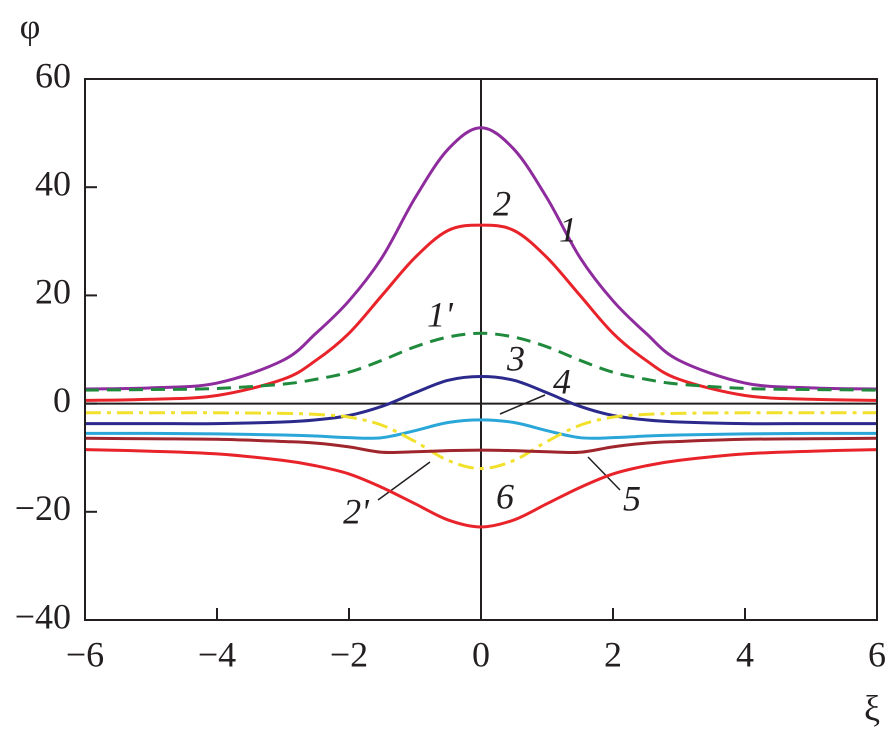  Describe the element at coordinates (877, 654) in the screenshot. I see `x-tick-label: 6` at that location.